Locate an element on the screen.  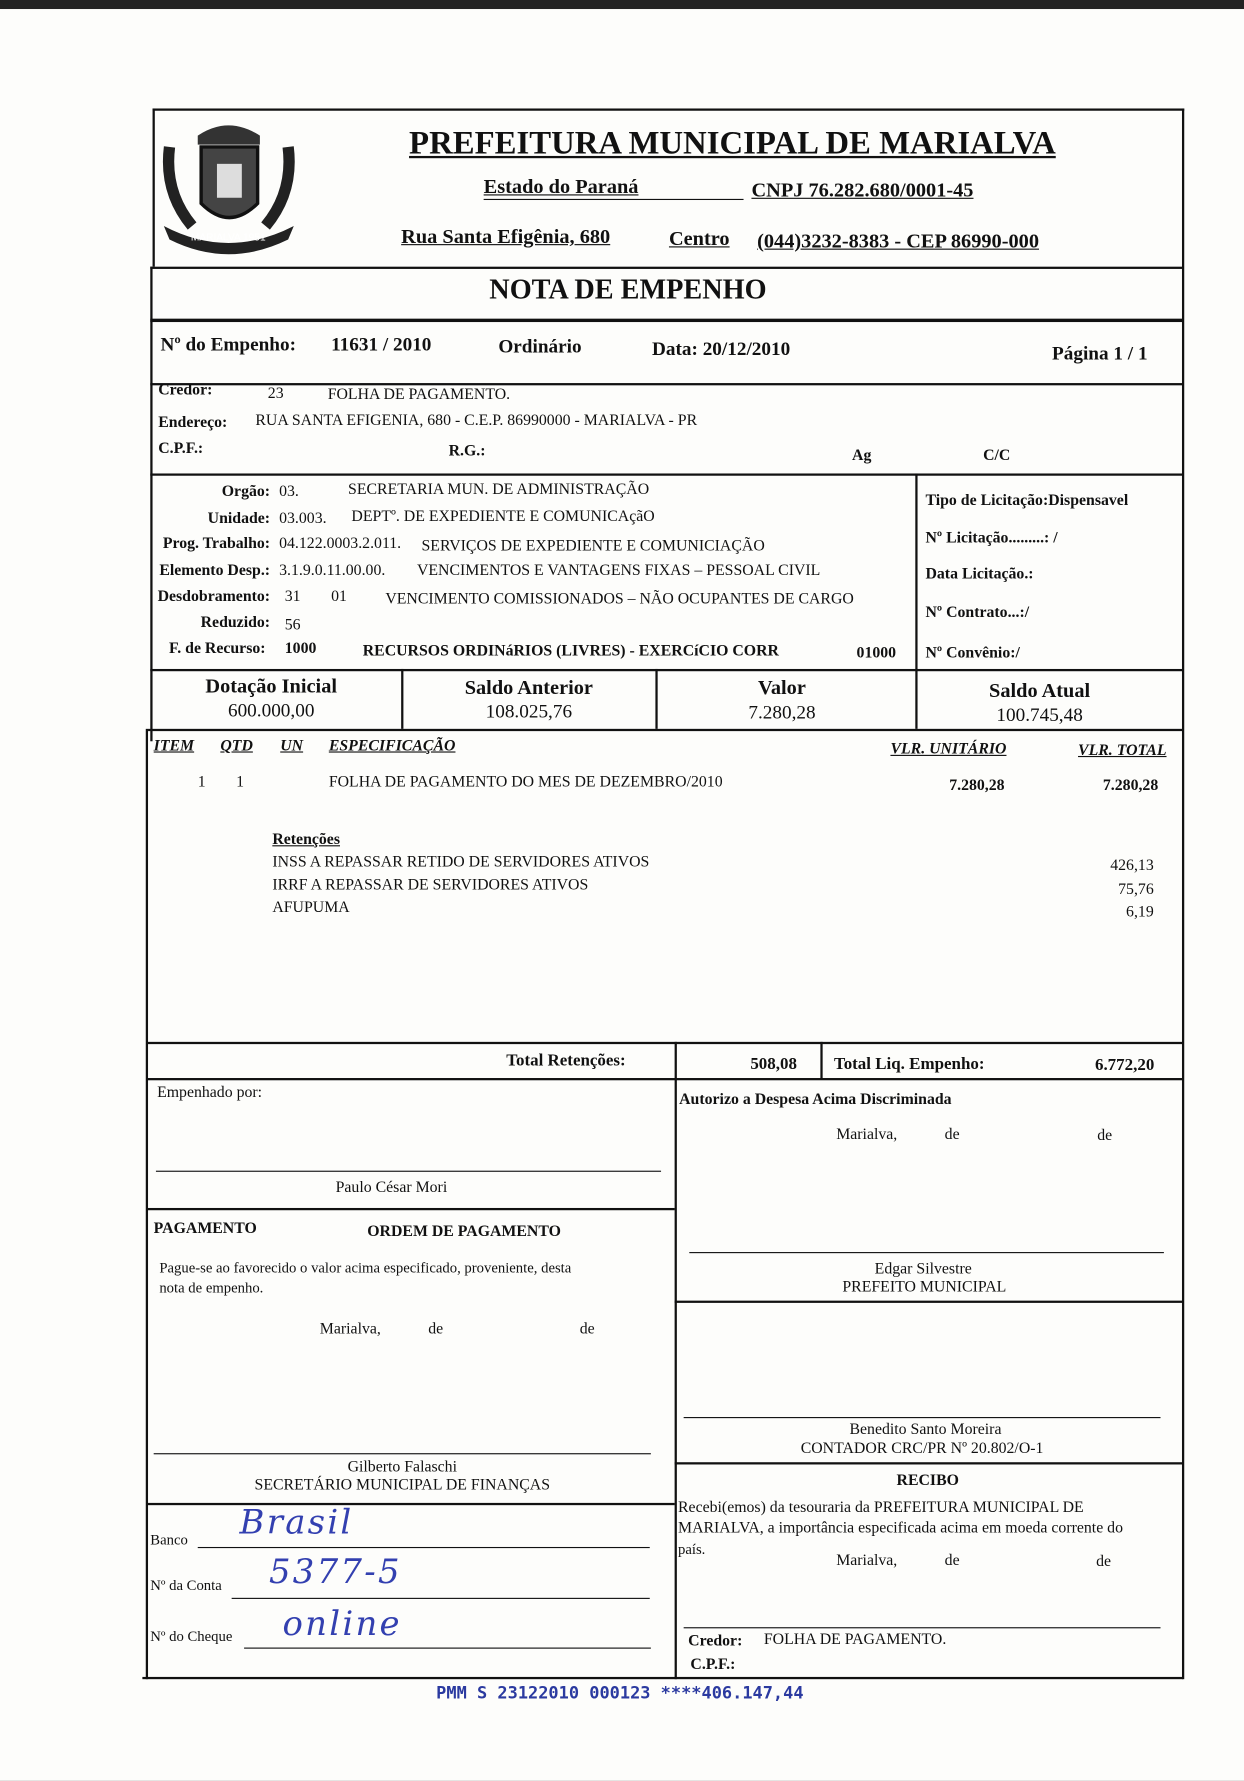
orgao-label: Orgão: is located at coordinates (246, 492).